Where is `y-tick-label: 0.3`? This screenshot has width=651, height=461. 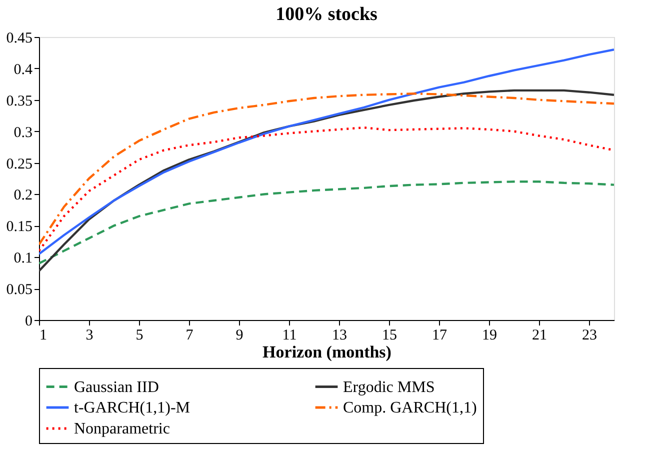
y-tick-label: 0.3 is located at coordinates (23, 132).